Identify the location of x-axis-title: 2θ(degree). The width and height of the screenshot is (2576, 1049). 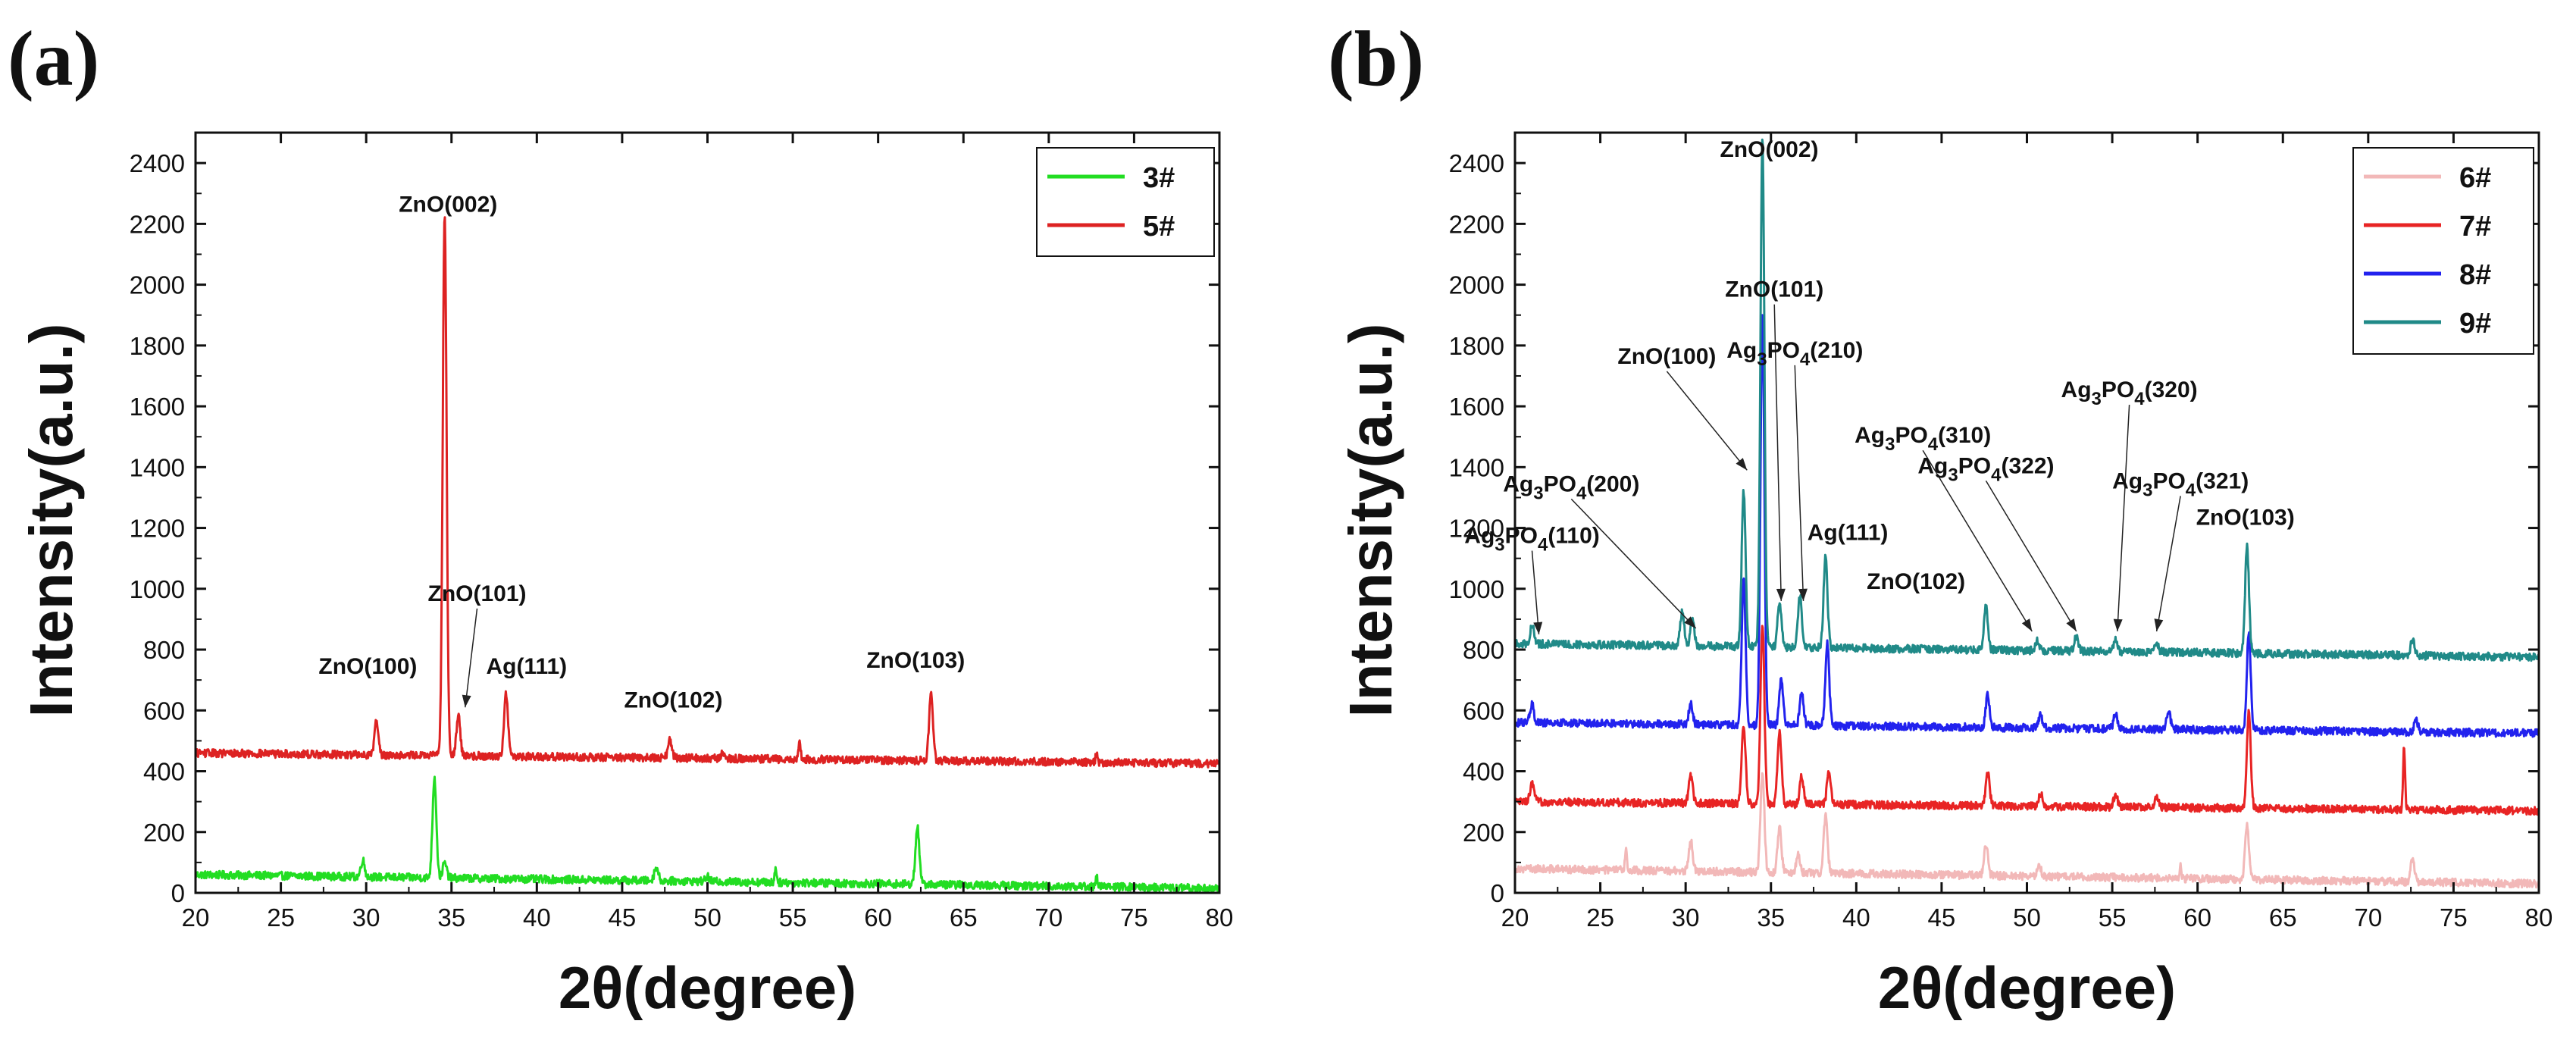
(2027, 988).